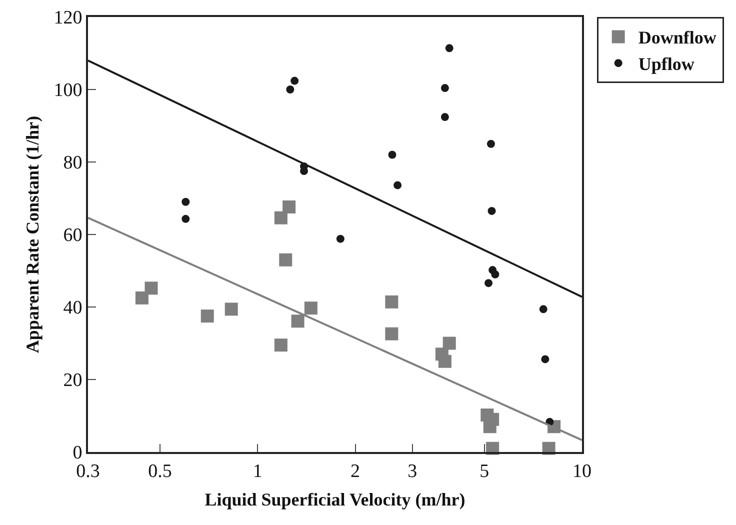 The image size is (736, 525). What do you see at coordinates (68, 18) in the screenshot?
I see `y-tick-label: 120` at bounding box center [68, 18].